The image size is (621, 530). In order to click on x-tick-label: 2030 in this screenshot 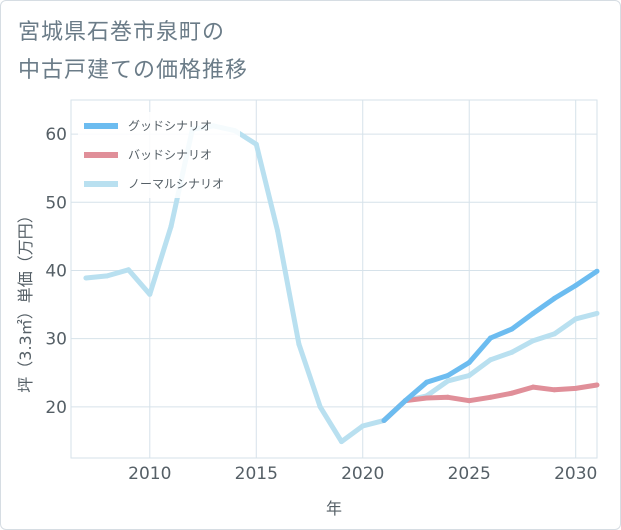, I will do `click(575, 474)`.